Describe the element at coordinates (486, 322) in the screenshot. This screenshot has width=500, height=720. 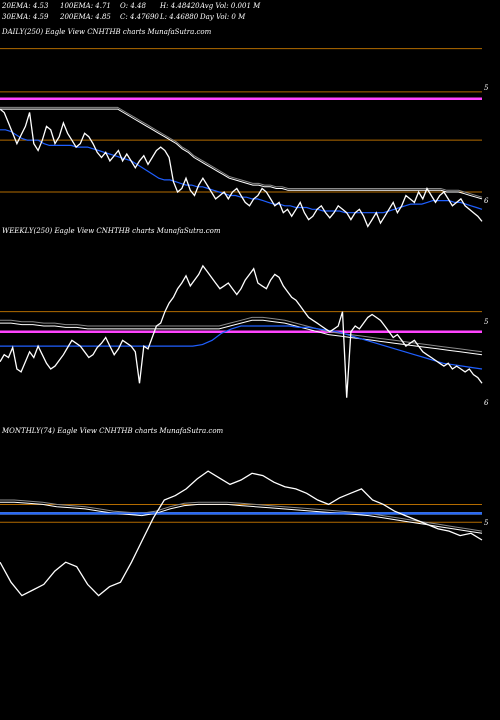
I see `right-tick-1-0: 5` at that location.